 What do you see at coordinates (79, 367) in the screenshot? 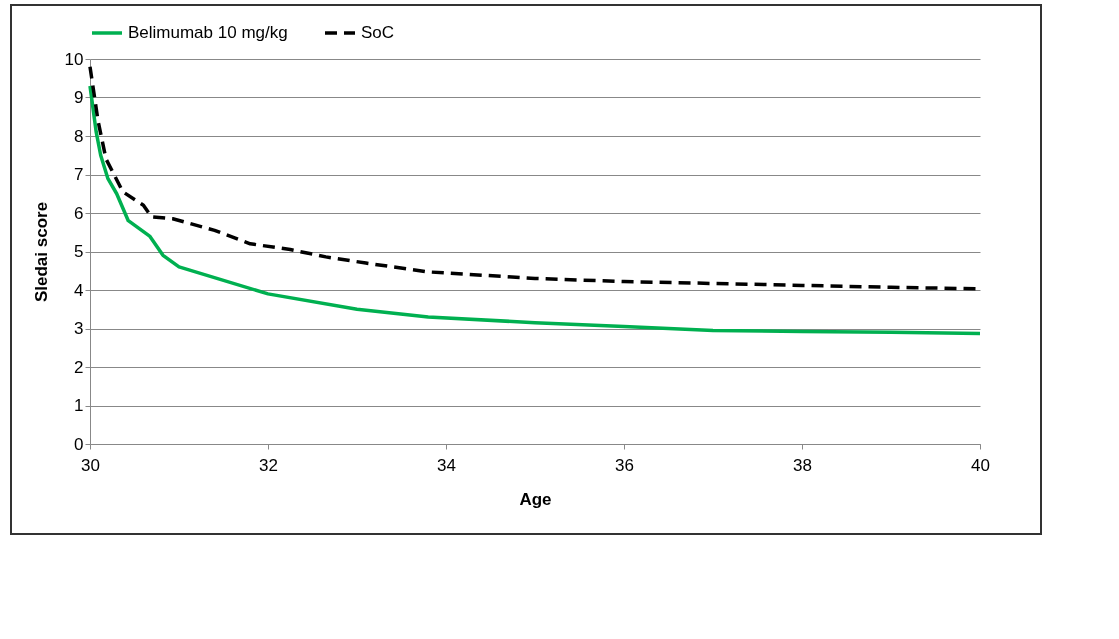
I see `y-tick-label: 2` at bounding box center [79, 367].